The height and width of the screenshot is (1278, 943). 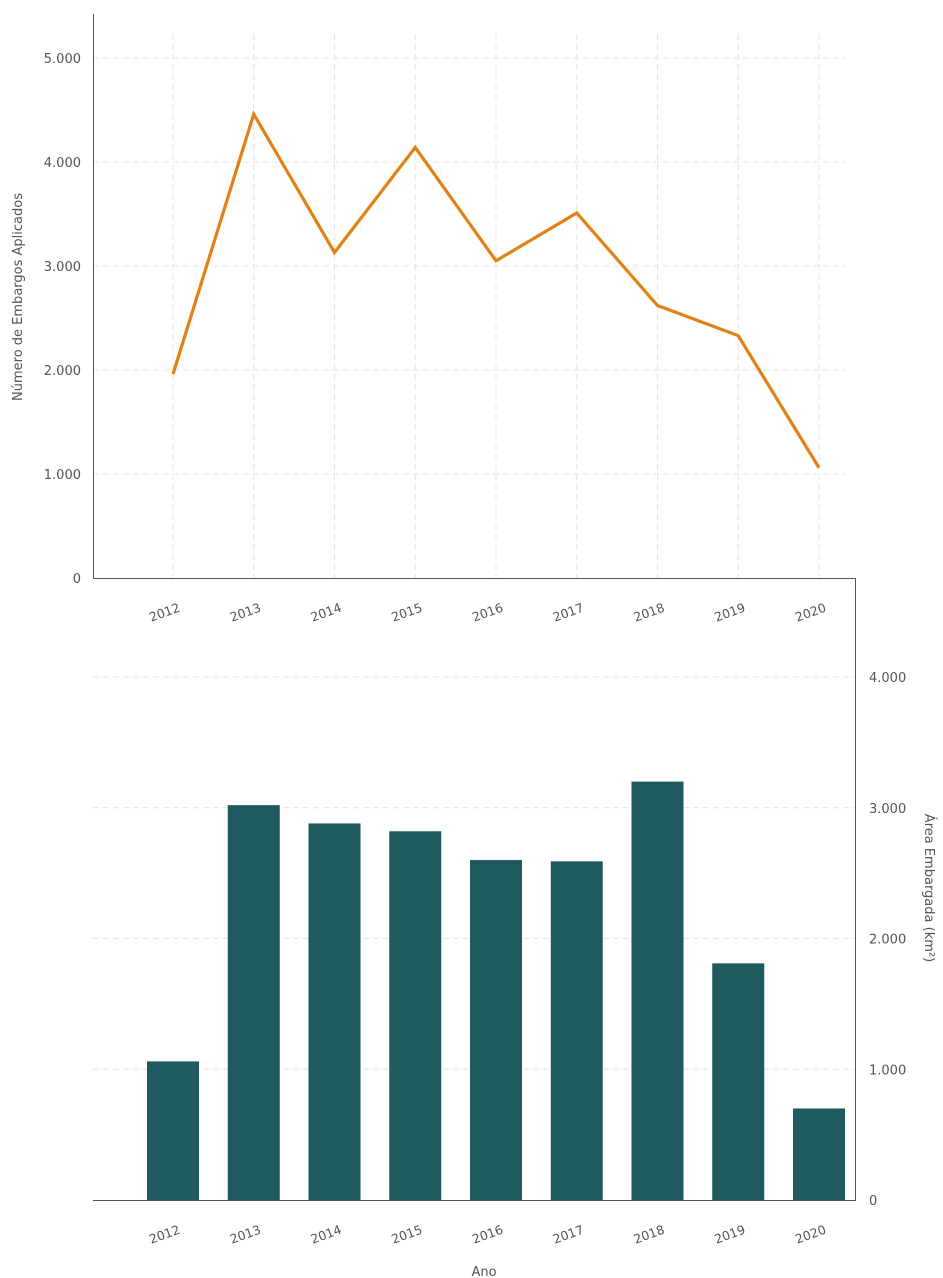 I want to click on bar-chart-x-tick-label: 2018, so click(x=649, y=1234).